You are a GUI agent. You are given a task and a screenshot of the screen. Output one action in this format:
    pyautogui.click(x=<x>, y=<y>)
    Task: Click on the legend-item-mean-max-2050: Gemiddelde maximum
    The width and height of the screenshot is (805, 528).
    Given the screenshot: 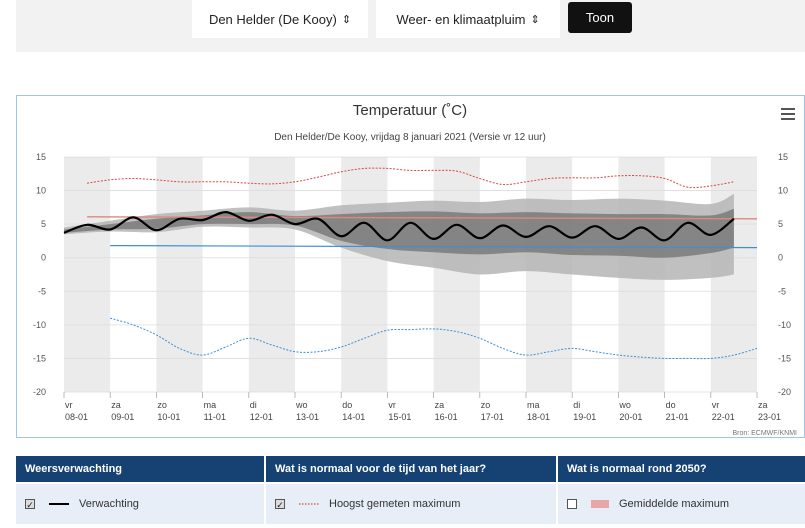 What is the action you would take?
    pyautogui.click(x=681, y=504)
    